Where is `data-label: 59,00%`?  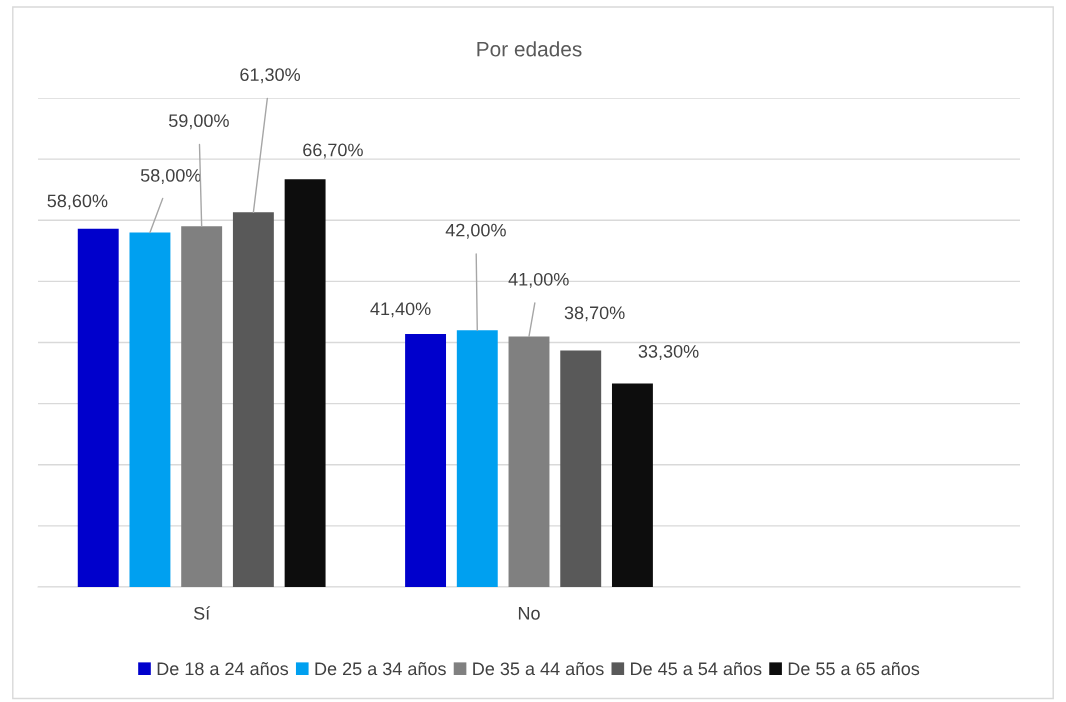 data-label: 59,00% is located at coordinates (198, 122).